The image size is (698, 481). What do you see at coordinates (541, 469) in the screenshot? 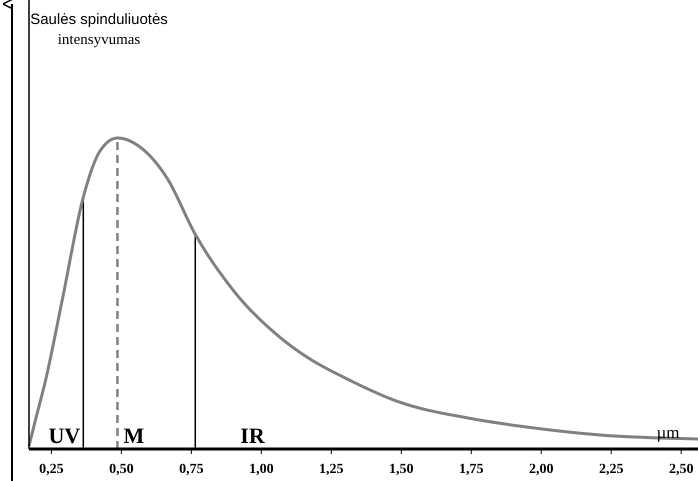
I see `x-tick-label: 2,00` at bounding box center [541, 469].